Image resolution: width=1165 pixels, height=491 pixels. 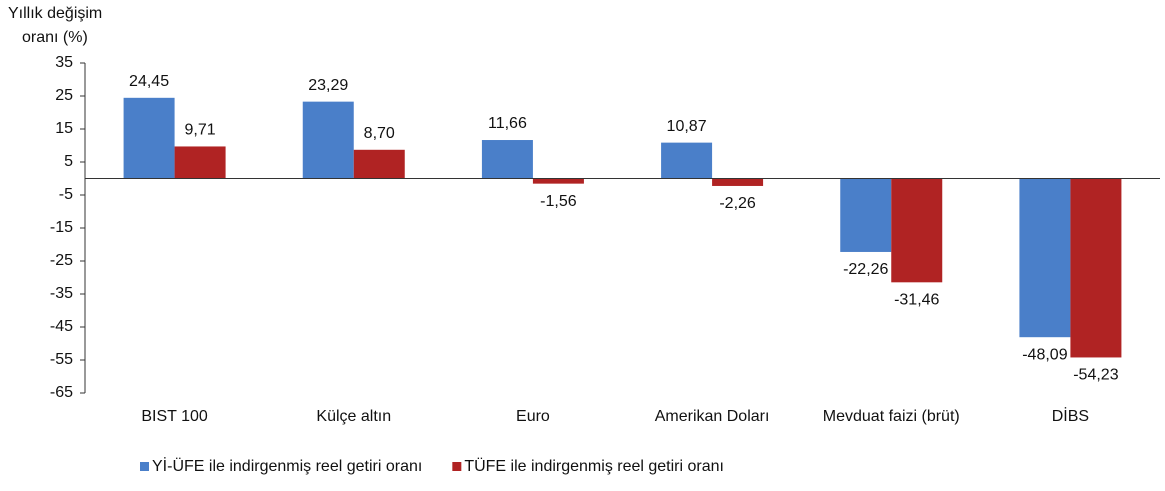 I want to click on y-tick-label: -55, so click(x=61, y=359).